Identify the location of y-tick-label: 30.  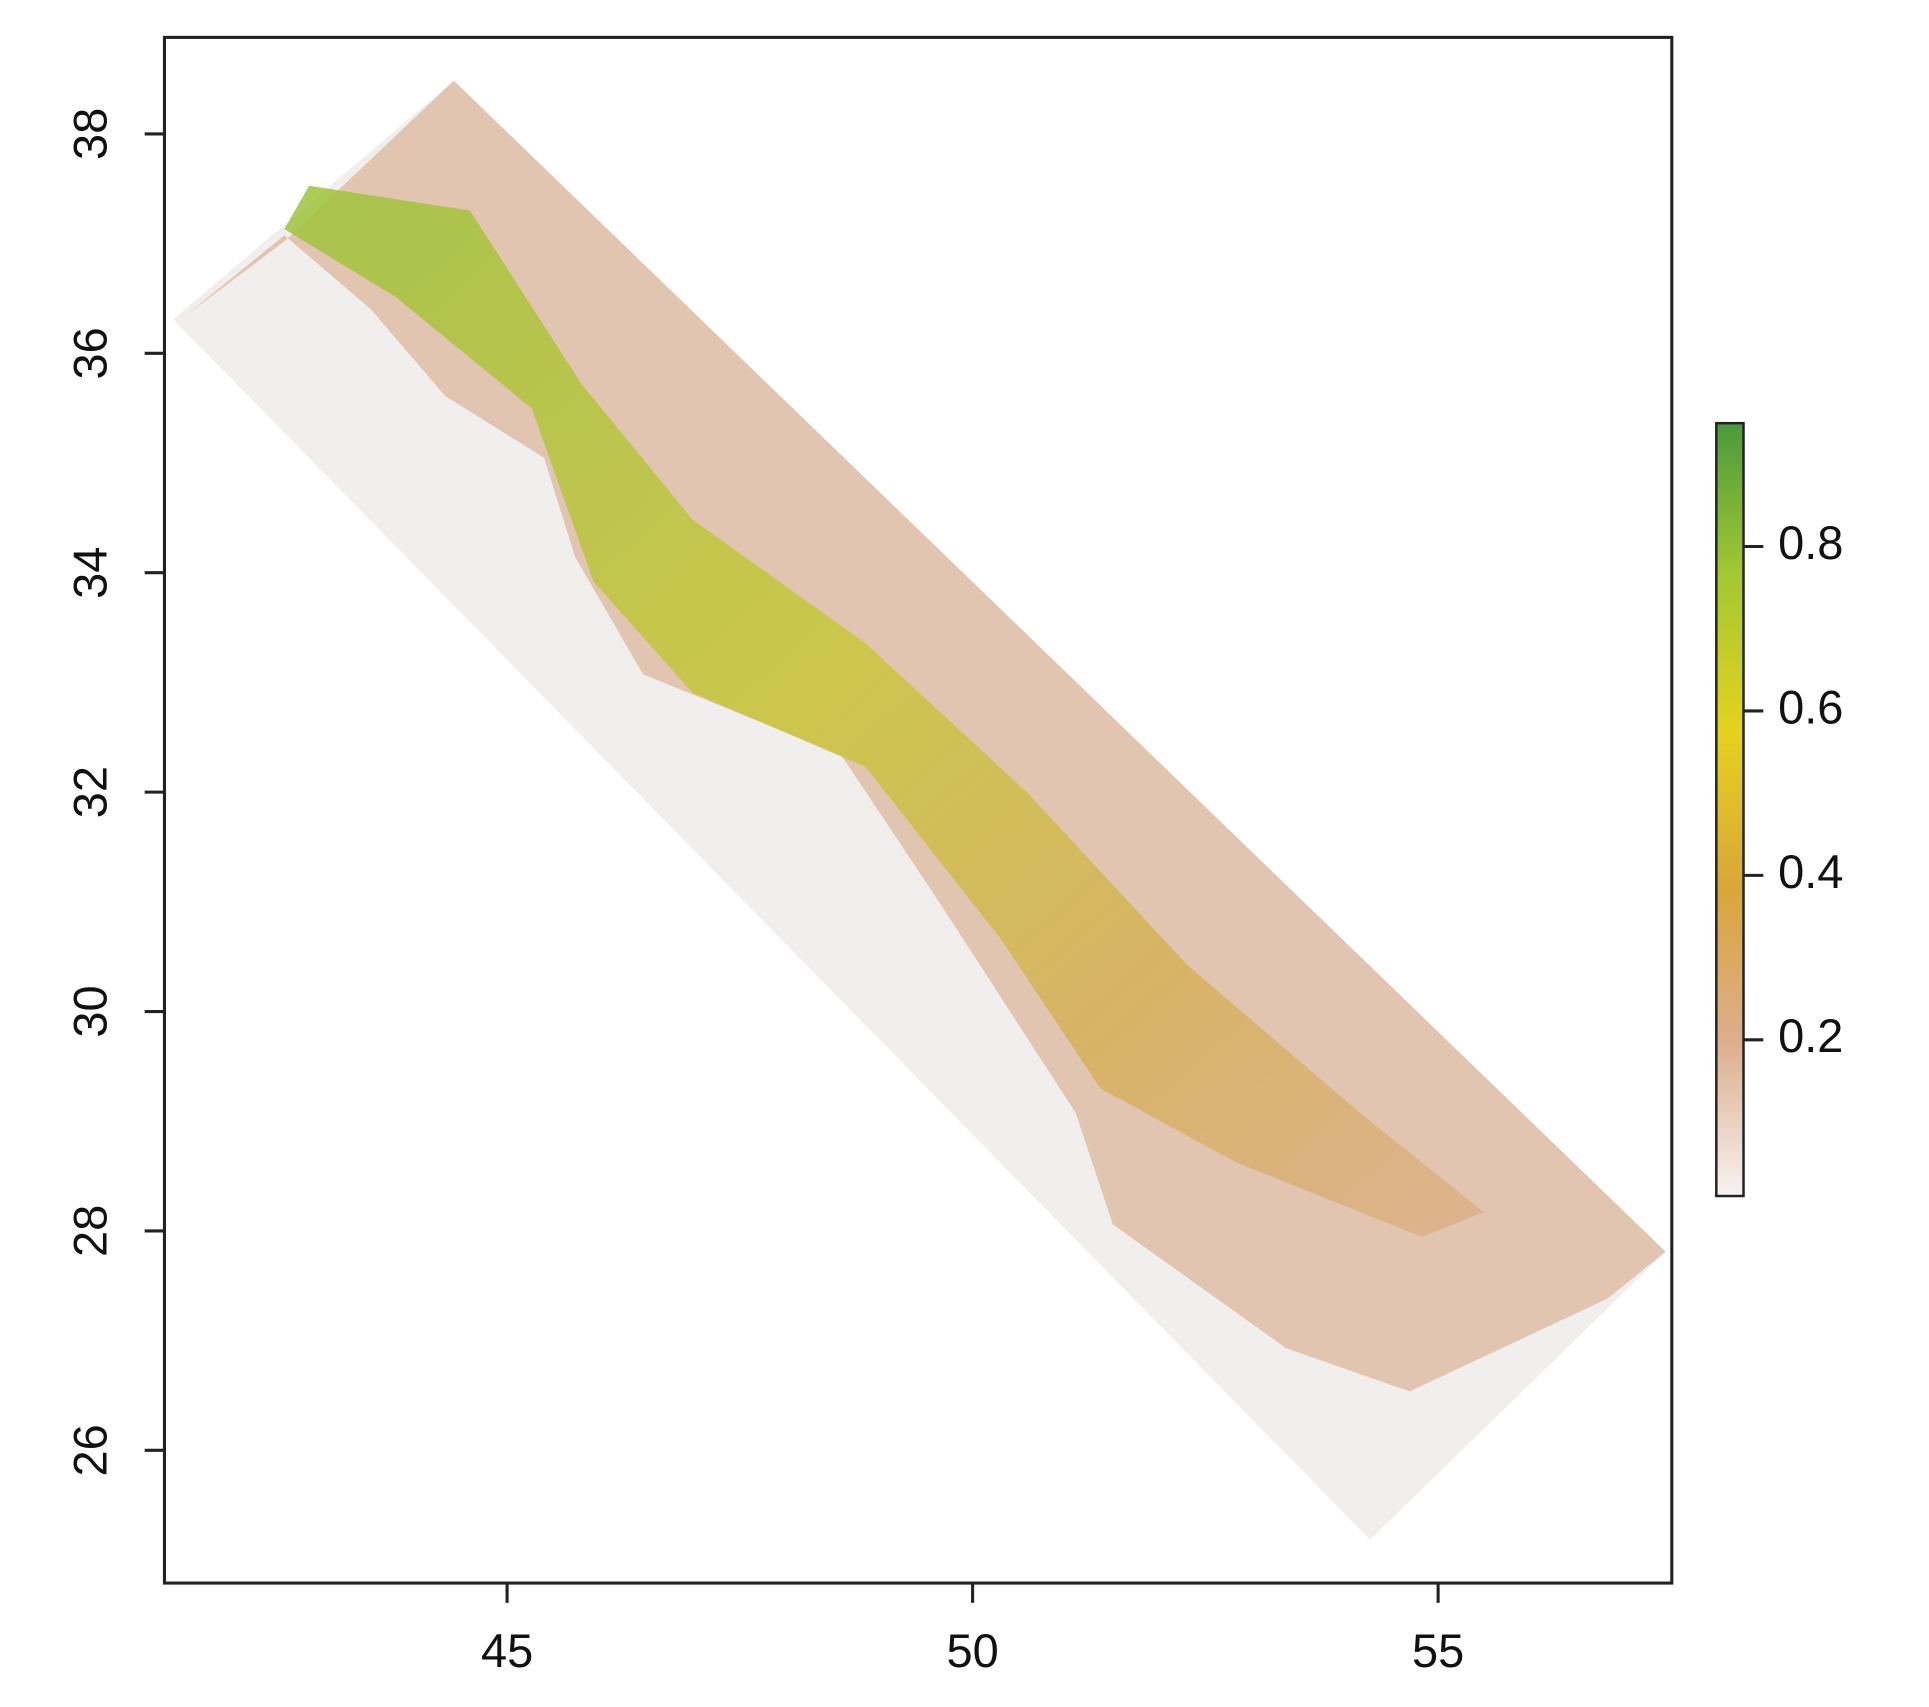
(89, 1011).